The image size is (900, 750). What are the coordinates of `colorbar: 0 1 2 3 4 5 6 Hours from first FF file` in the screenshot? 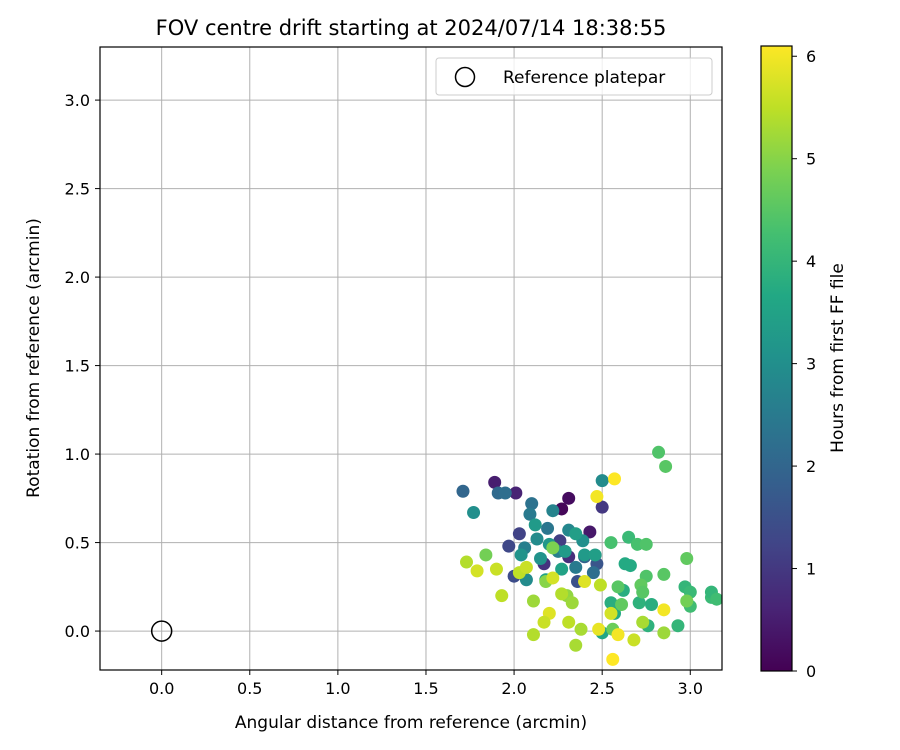 It's located at (804, 363).